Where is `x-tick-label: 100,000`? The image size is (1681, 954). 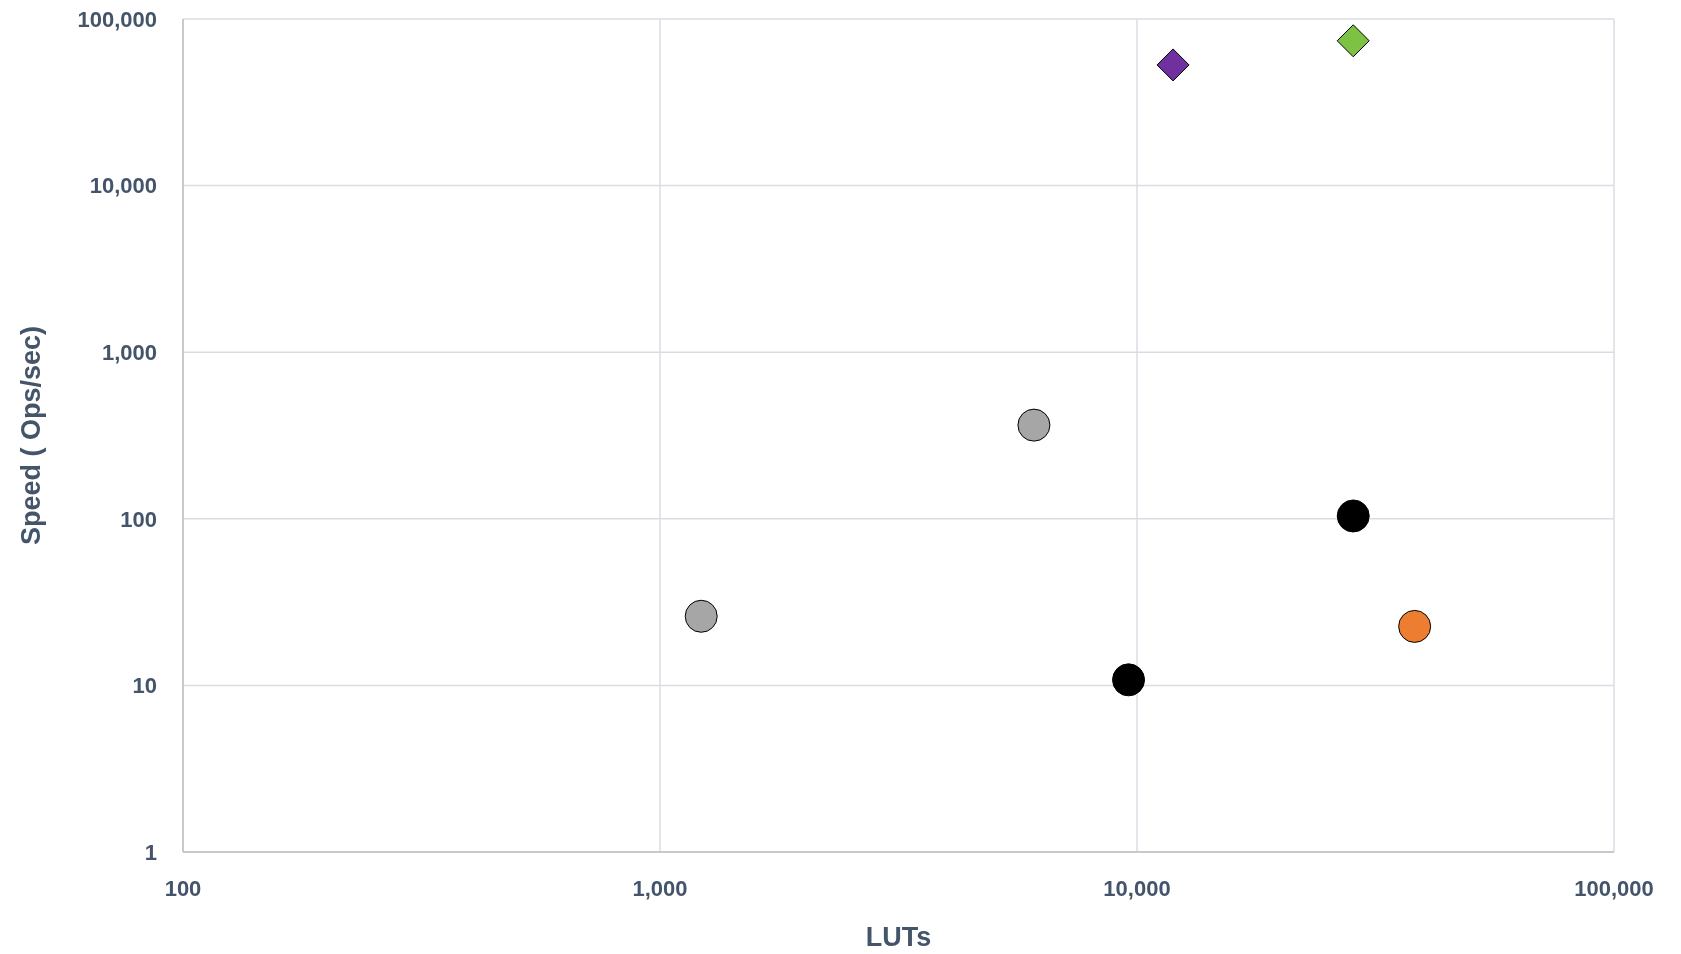 x-tick-label: 100,000 is located at coordinates (1614, 888).